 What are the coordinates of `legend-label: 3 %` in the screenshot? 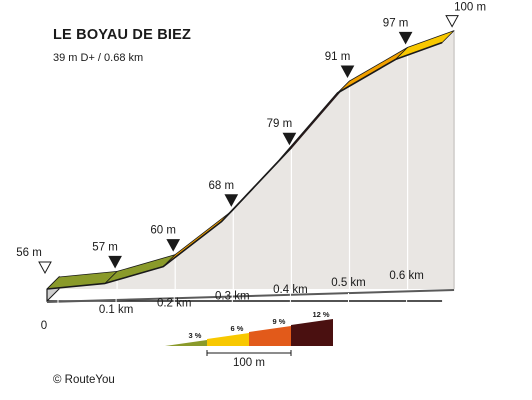 It's located at (195, 335).